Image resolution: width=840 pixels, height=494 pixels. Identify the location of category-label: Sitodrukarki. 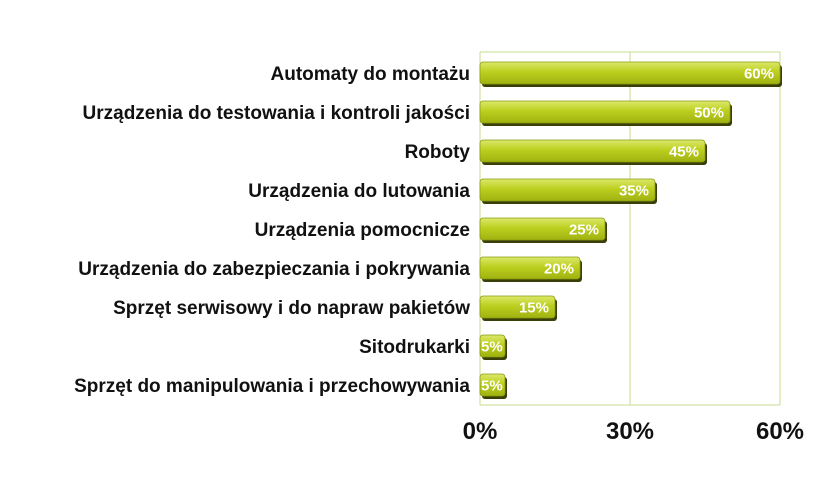
(414, 347).